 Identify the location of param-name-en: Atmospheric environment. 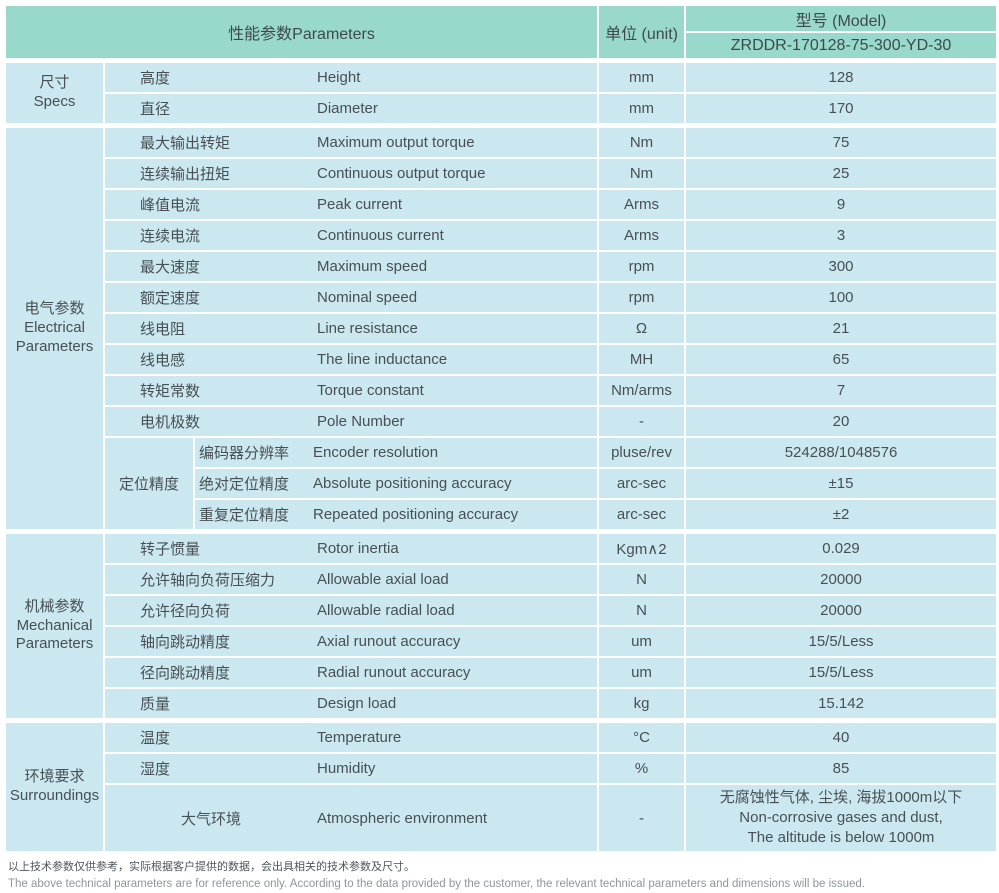
(402, 818).